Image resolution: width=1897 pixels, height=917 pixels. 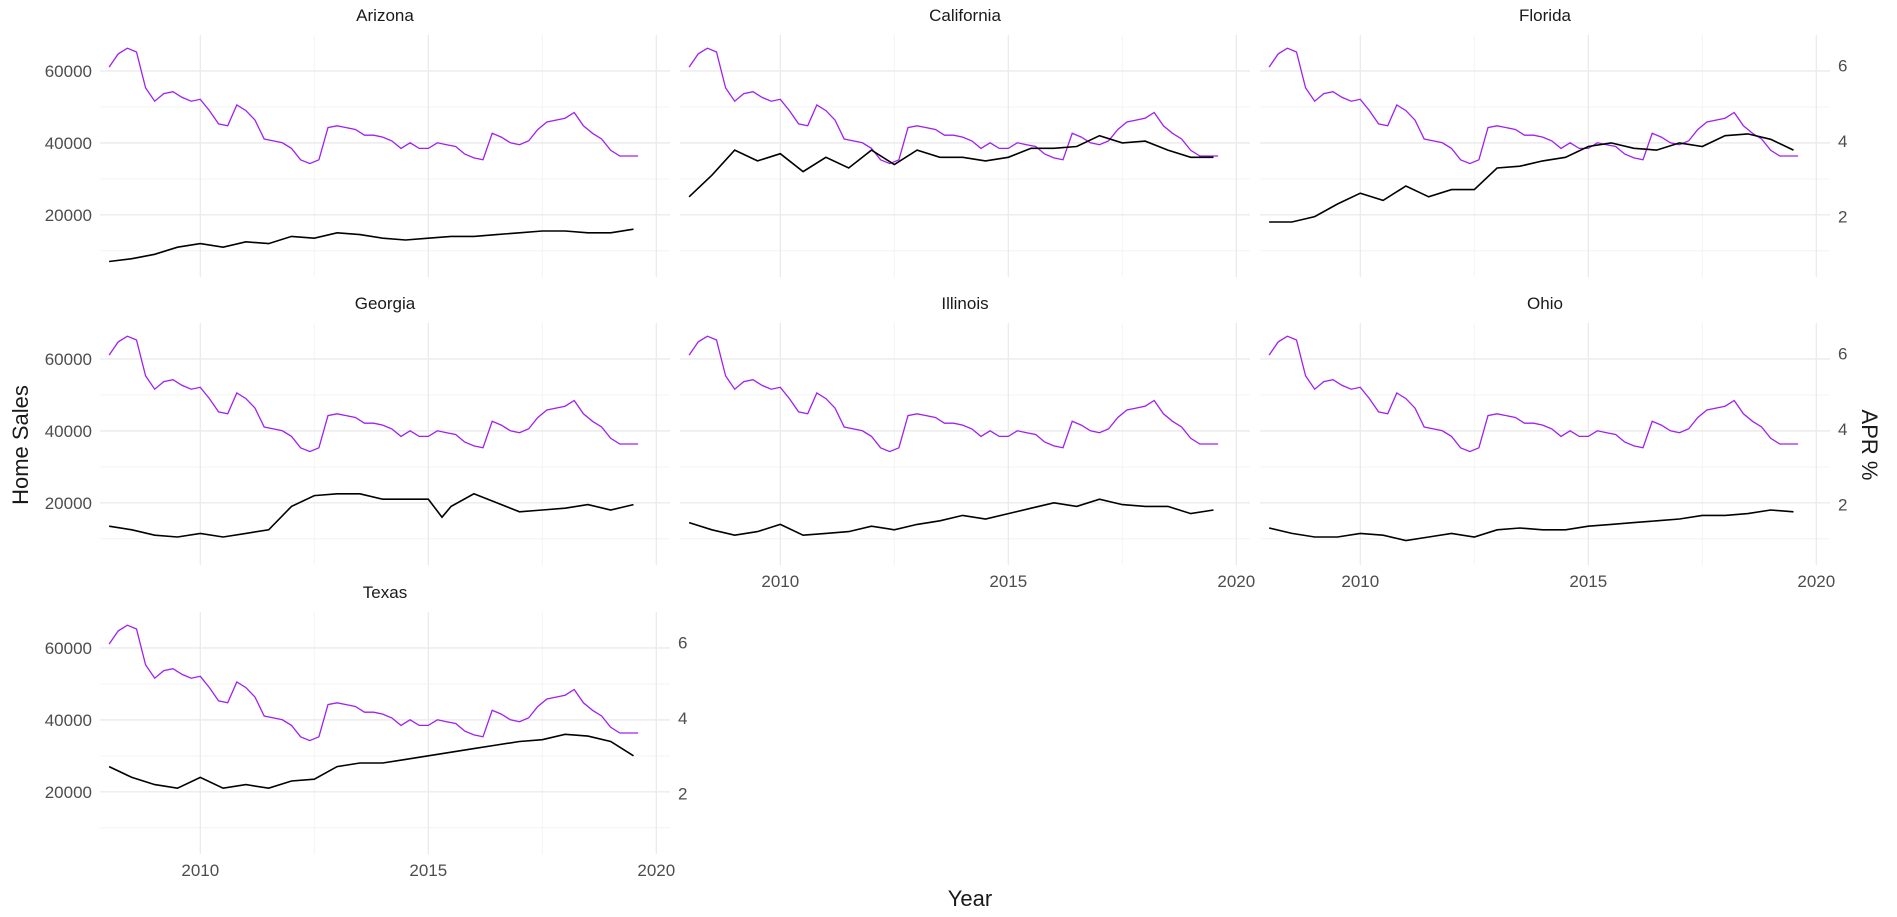 I want to click on panel-texas: Texas 20000 40000 60000 2 4 6 2010 2015 2020, so click(x=366, y=731).